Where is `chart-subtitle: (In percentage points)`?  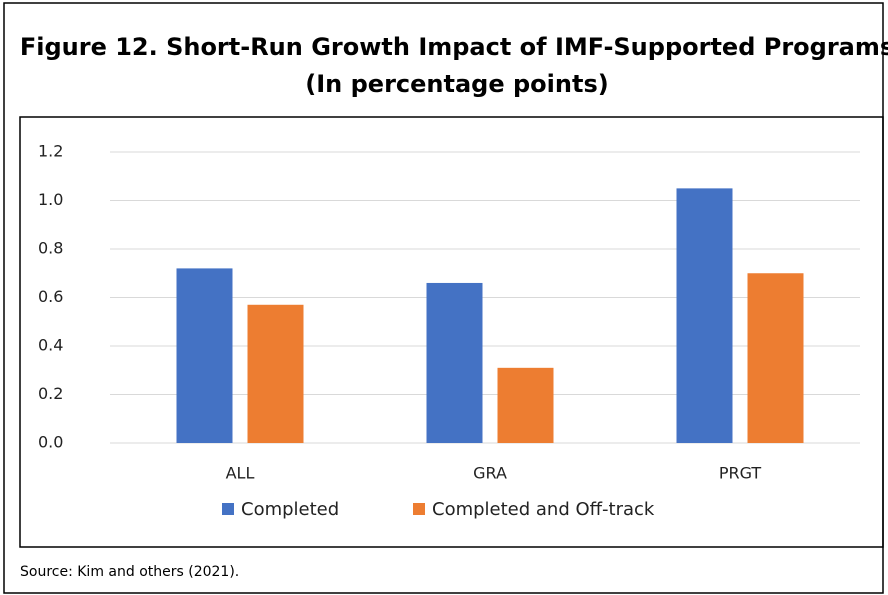 chart-subtitle: (In percentage points) is located at coordinates (456, 84).